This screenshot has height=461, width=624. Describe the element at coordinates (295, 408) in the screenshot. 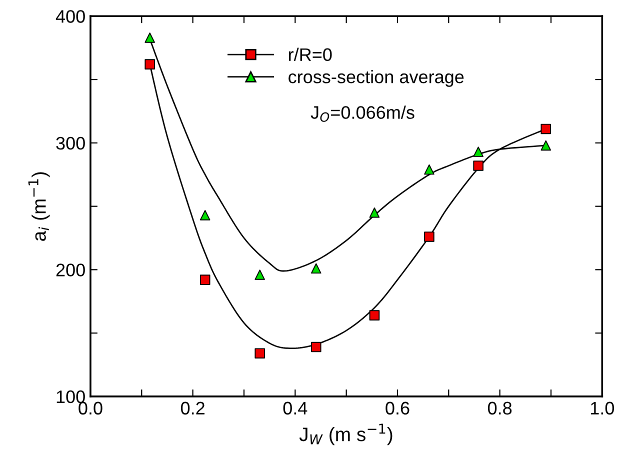

I see `x-tick-label: 0.4` at that location.